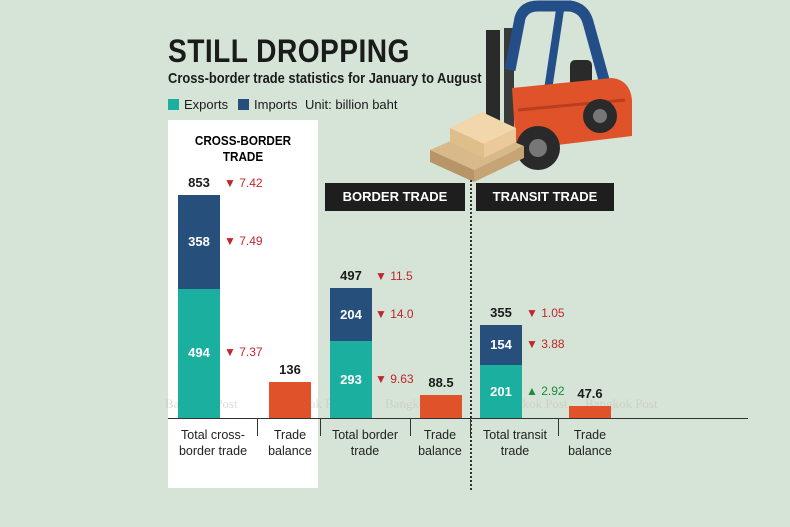 This screenshot has width=790, height=527. I want to click on legend-unit: Unit: billion baht, so click(351, 104).